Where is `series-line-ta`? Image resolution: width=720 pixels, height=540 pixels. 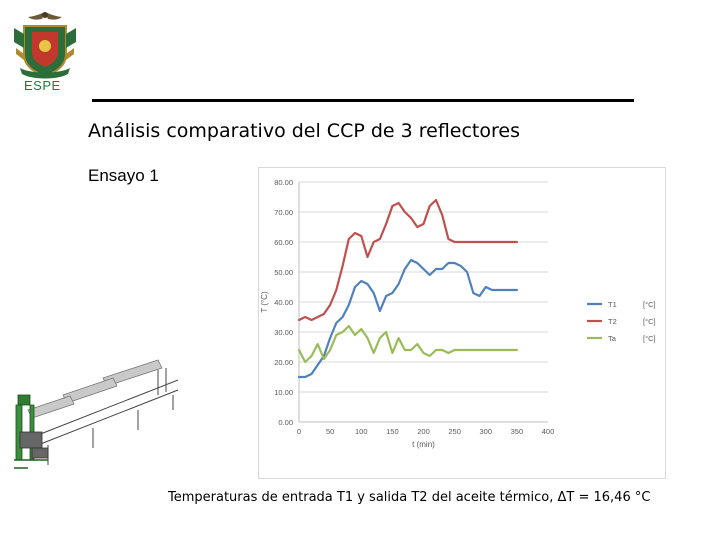 series-line-ta is located at coordinates (407, 344).